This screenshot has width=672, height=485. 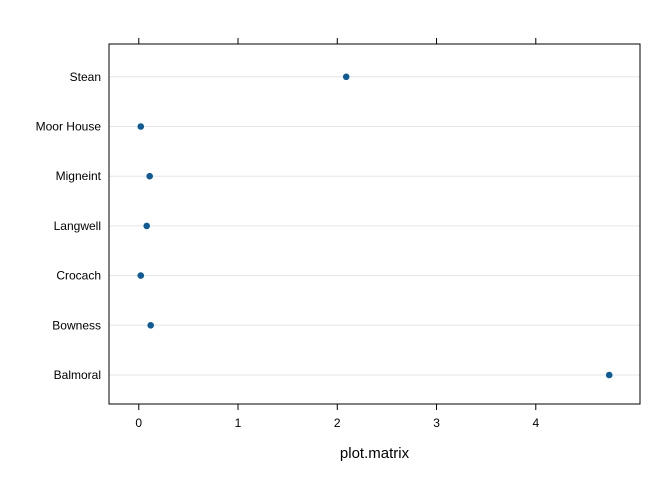 I want to click on x-tick-label: 4, so click(x=535, y=423).